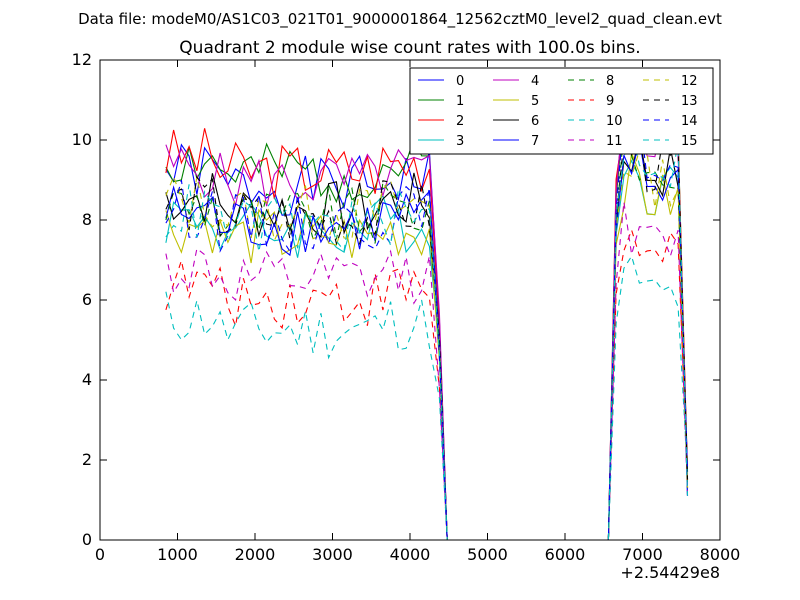 The height and width of the screenshot is (600, 800). I want to click on legend-label-1: 1, so click(460, 101).